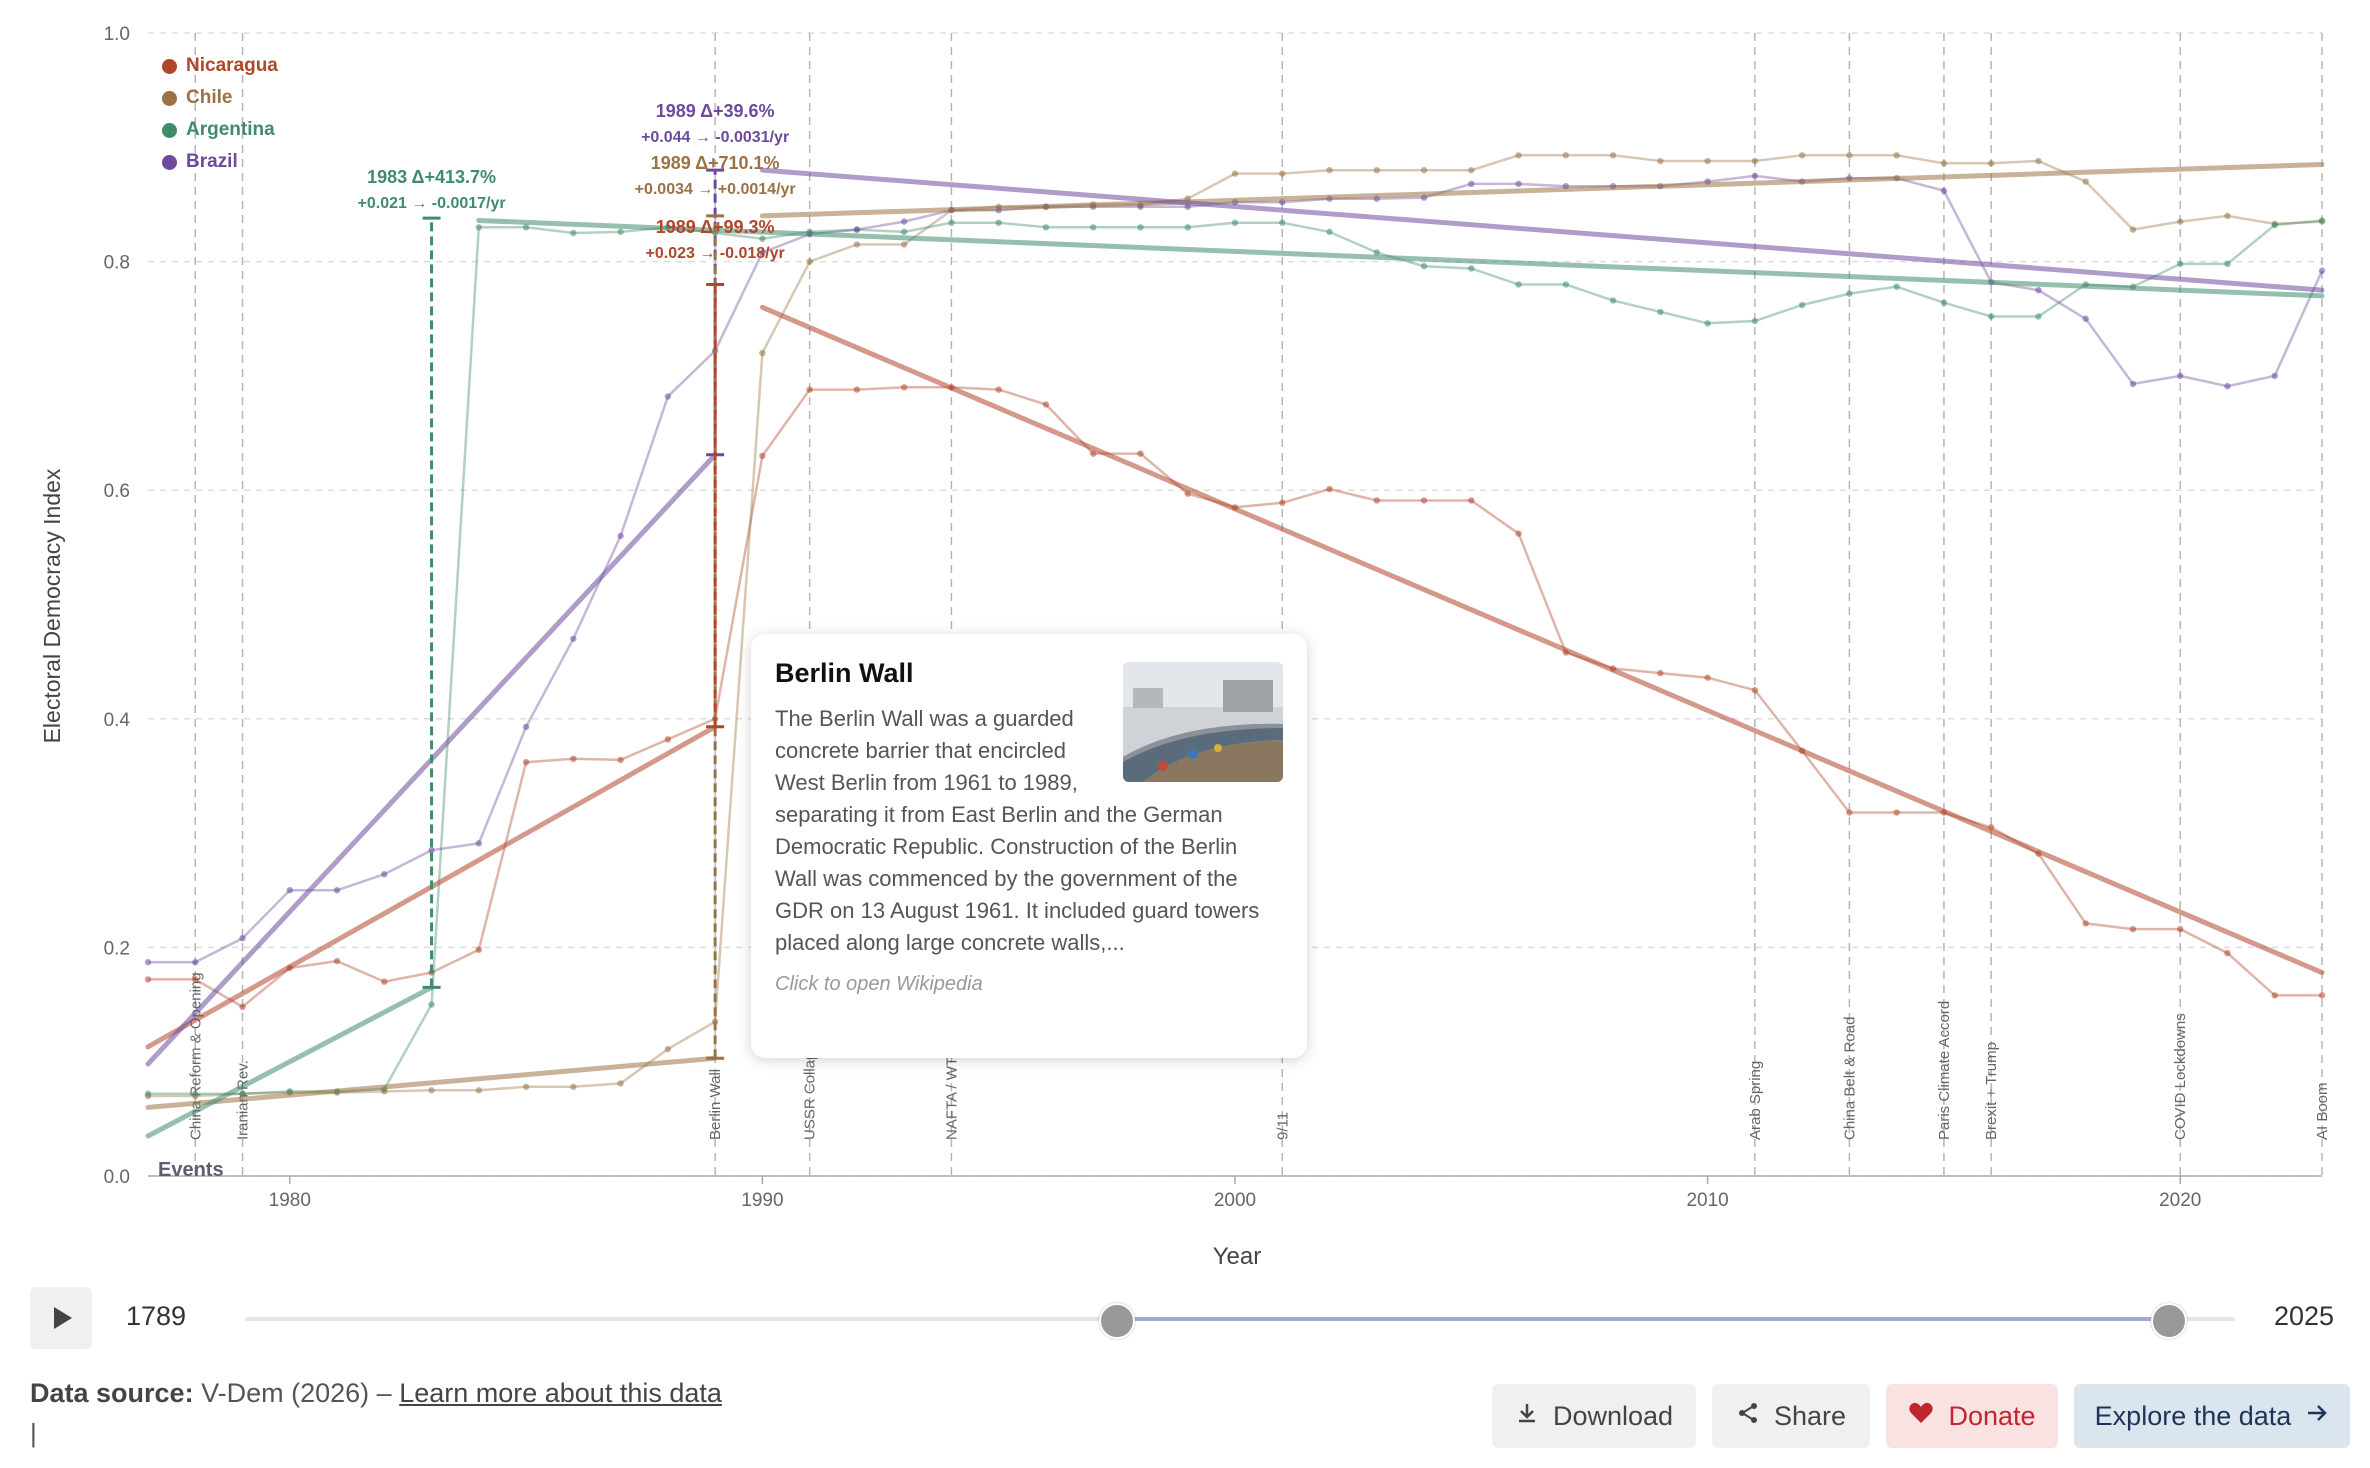 The height and width of the screenshot is (1468, 2370). What do you see at coordinates (2304, 1316) in the screenshot?
I see `timeline-end-year: 2025` at bounding box center [2304, 1316].